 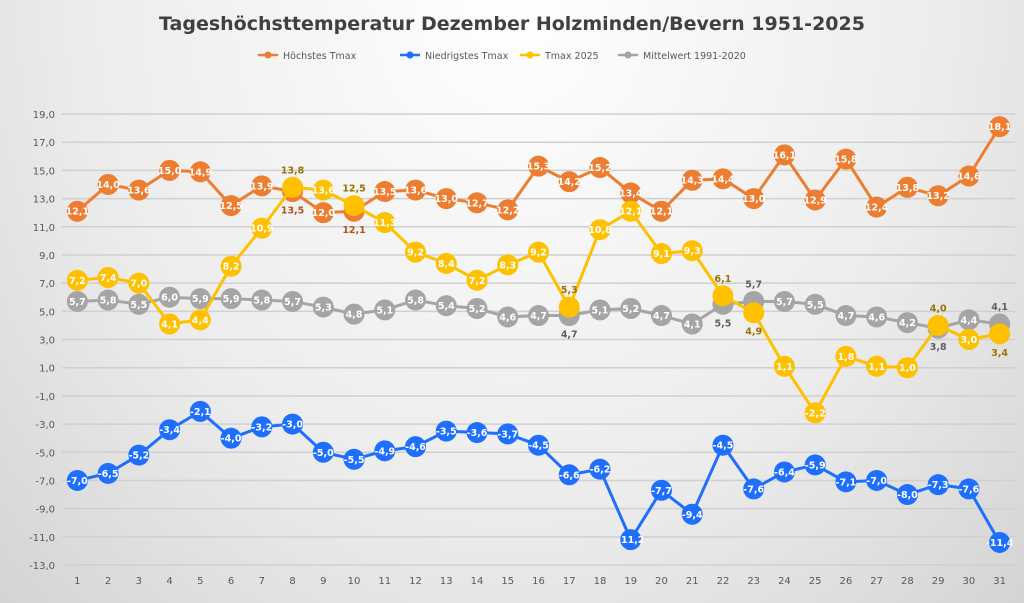 What do you see at coordinates (262, 581) in the screenshot?
I see `x-tick-label: 7` at bounding box center [262, 581].